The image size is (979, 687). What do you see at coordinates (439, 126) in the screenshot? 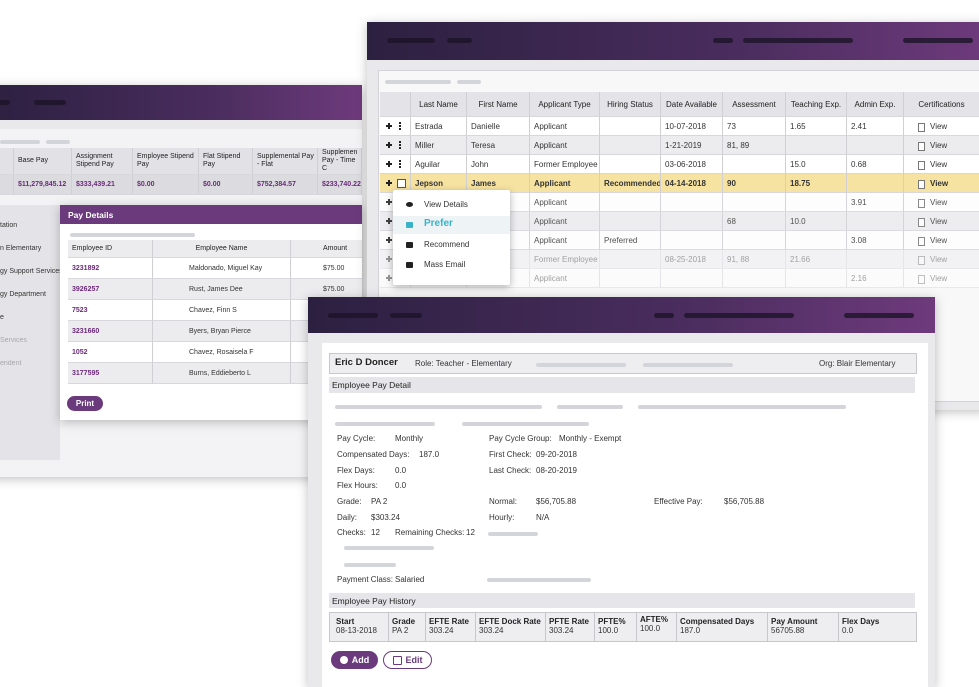
I see `table-cell: Estrada` at bounding box center [439, 126].